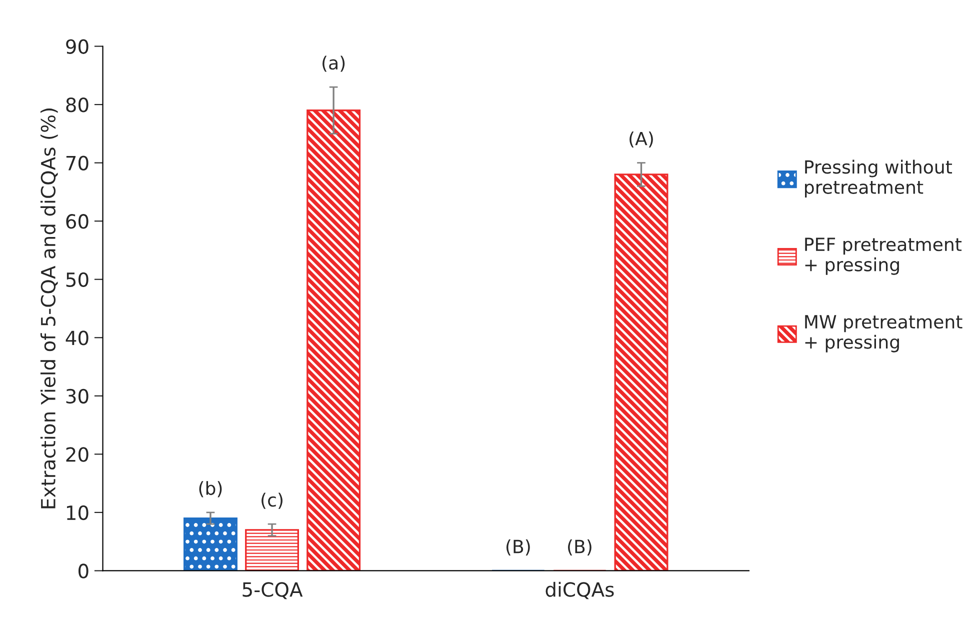  Describe the element at coordinates (77, 338) in the screenshot. I see `y-tick-label: 40` at that location.